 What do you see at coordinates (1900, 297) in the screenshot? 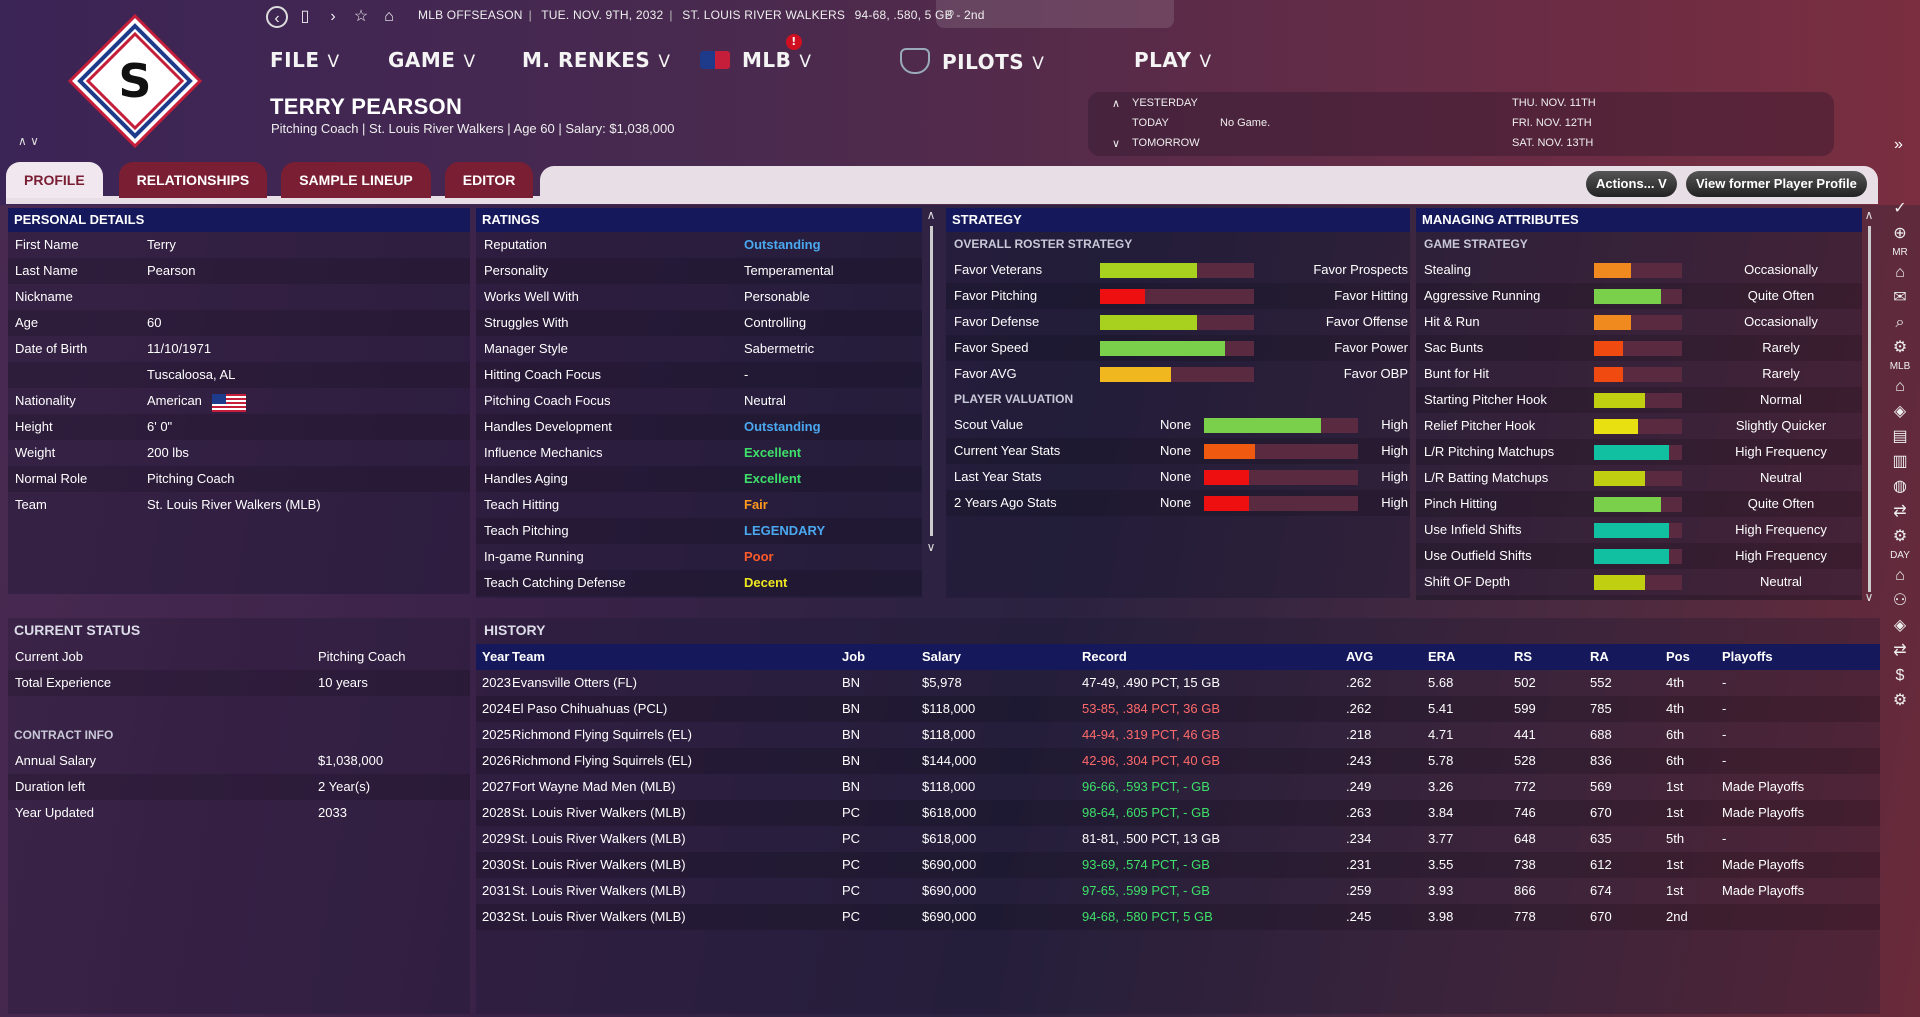
I see `mail-icon: ✉` at bounding box center [1900, 297].